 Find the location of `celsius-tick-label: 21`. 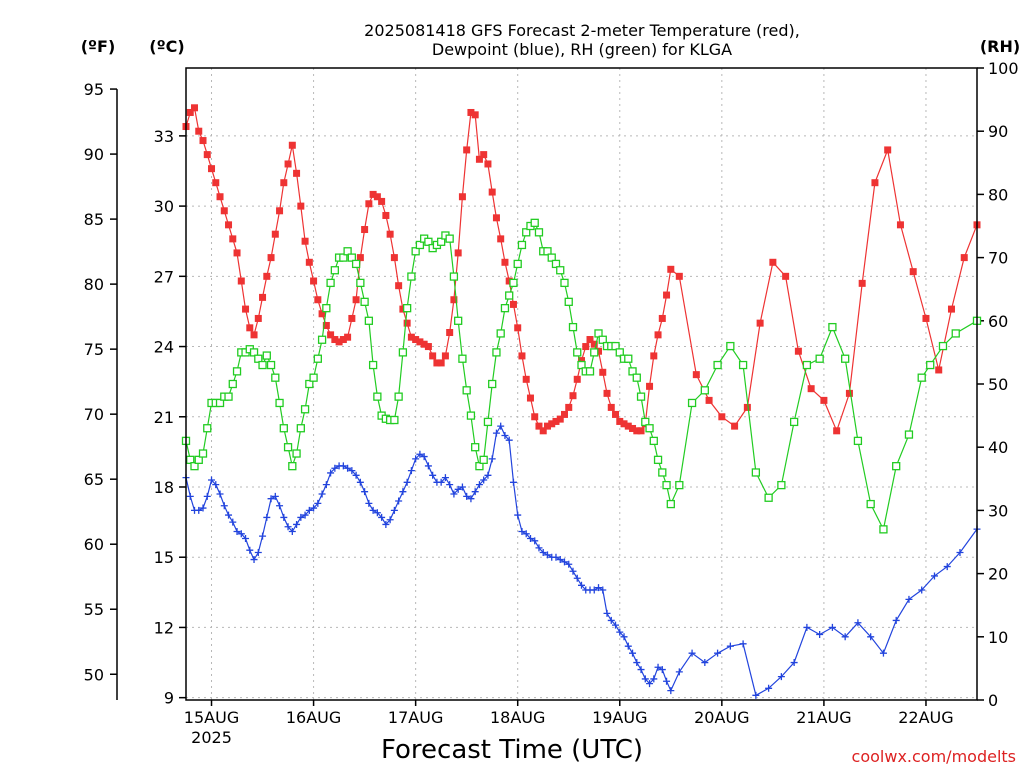

celsius-tick-label: 21 is located at coordinates (164, 417).